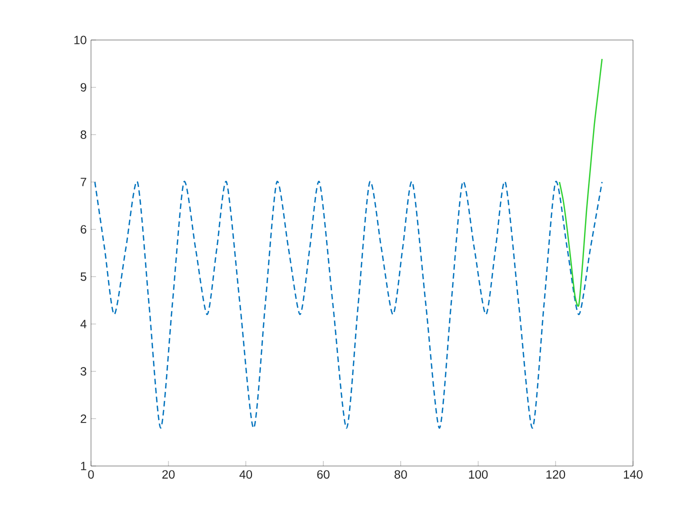 The height and width of the screenshot is (525, 700). I want to click on y-tick-label: 3, so click(83, 371).